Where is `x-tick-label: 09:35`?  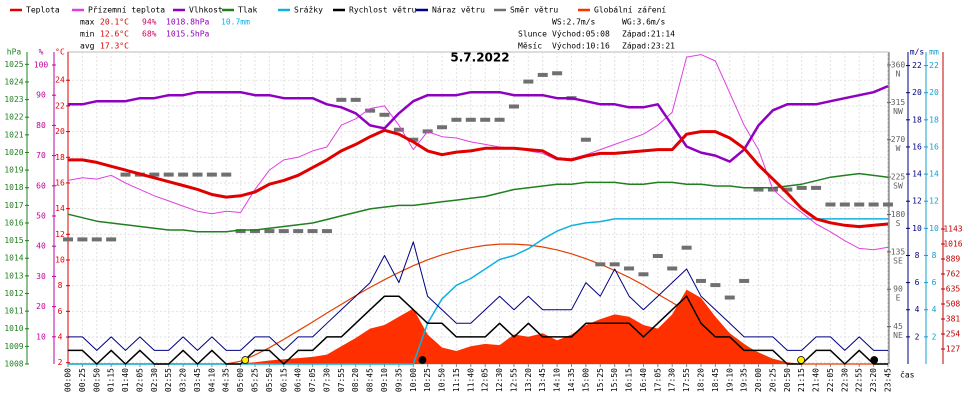 x-tick-label: 09:35 is located at coordinates (398, 380).